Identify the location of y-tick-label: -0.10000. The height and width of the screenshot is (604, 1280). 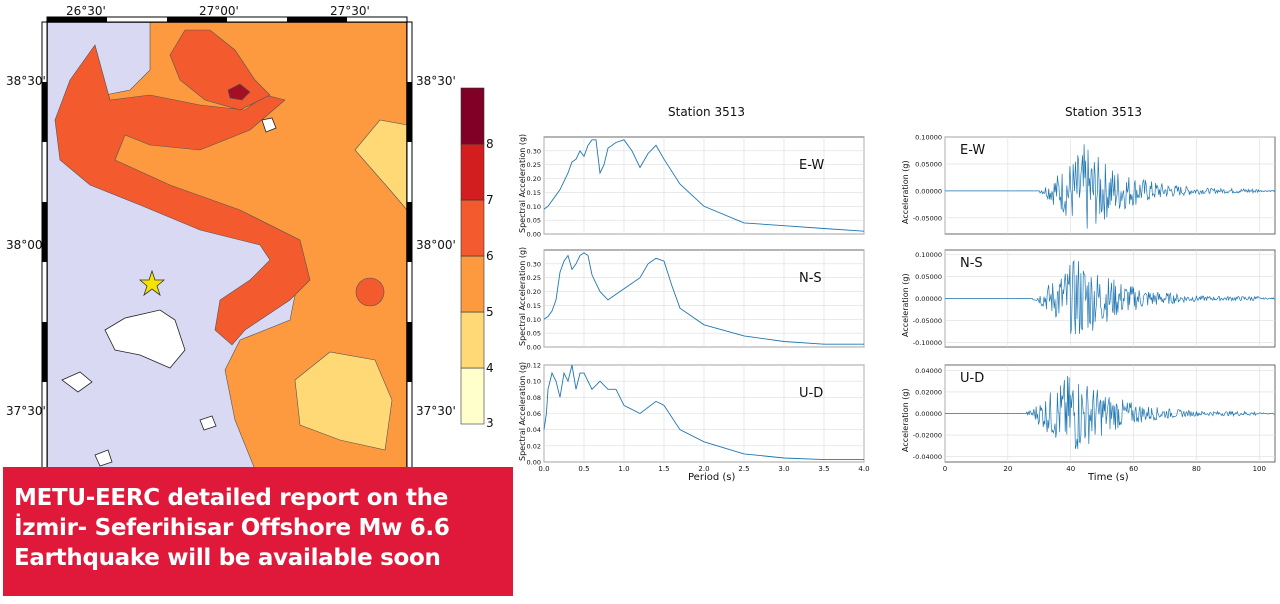
(927, 343).